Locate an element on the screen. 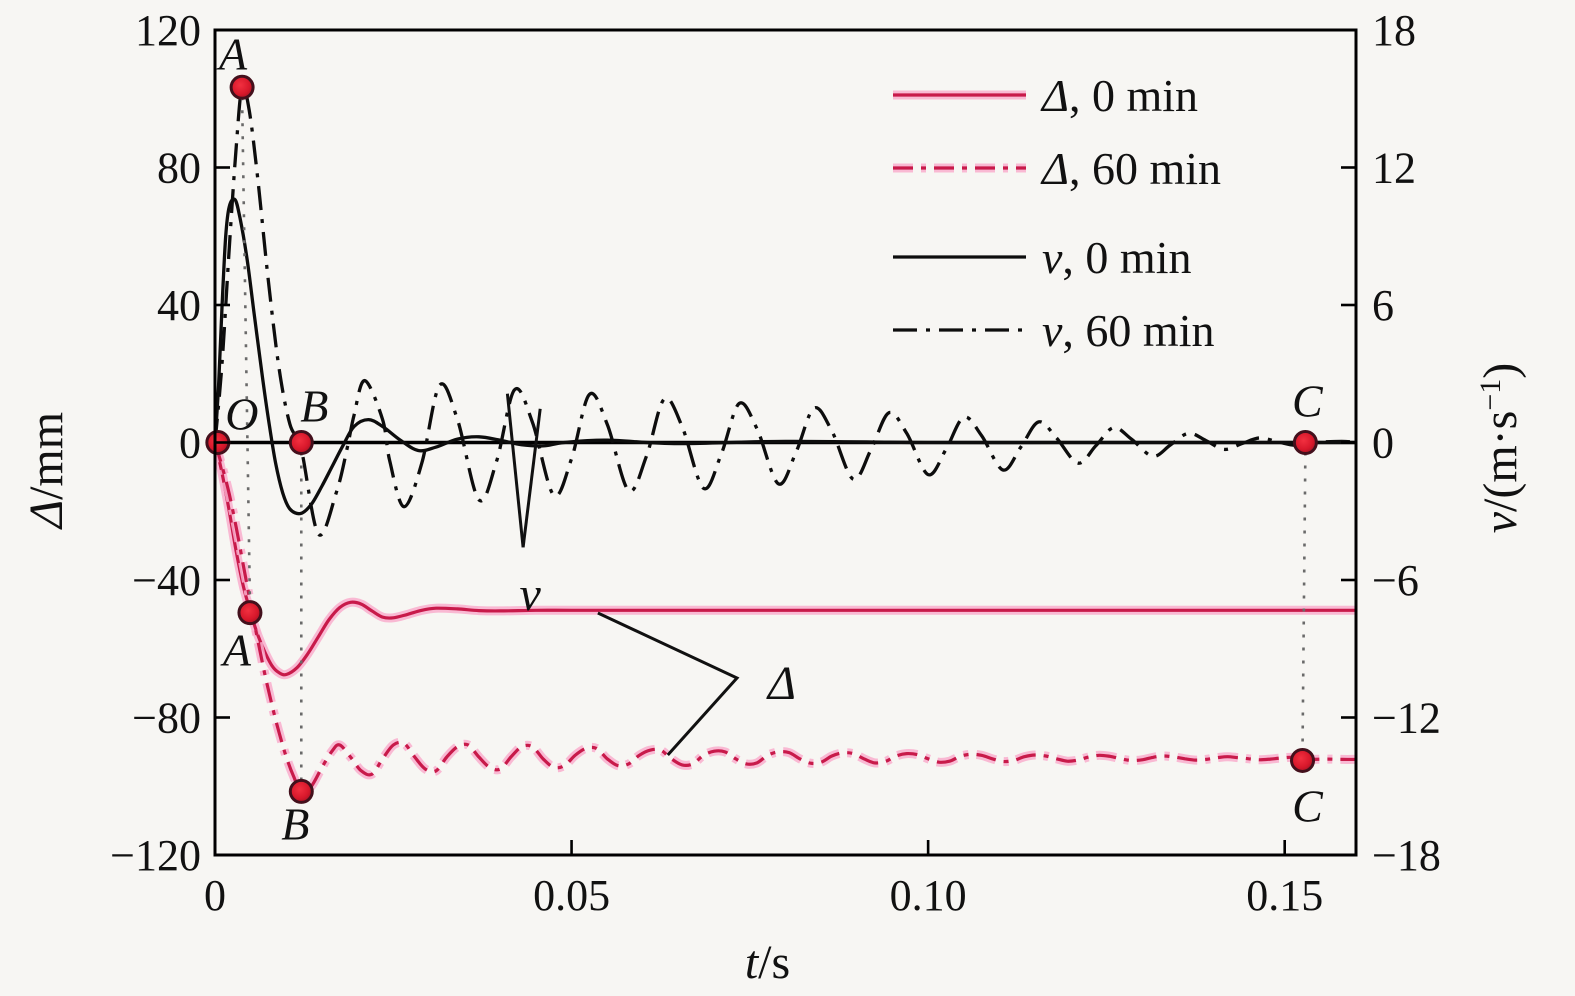 The image size is (1575, 996). left-tick-label-40-part: 40 is located at coordinates (179, 305).